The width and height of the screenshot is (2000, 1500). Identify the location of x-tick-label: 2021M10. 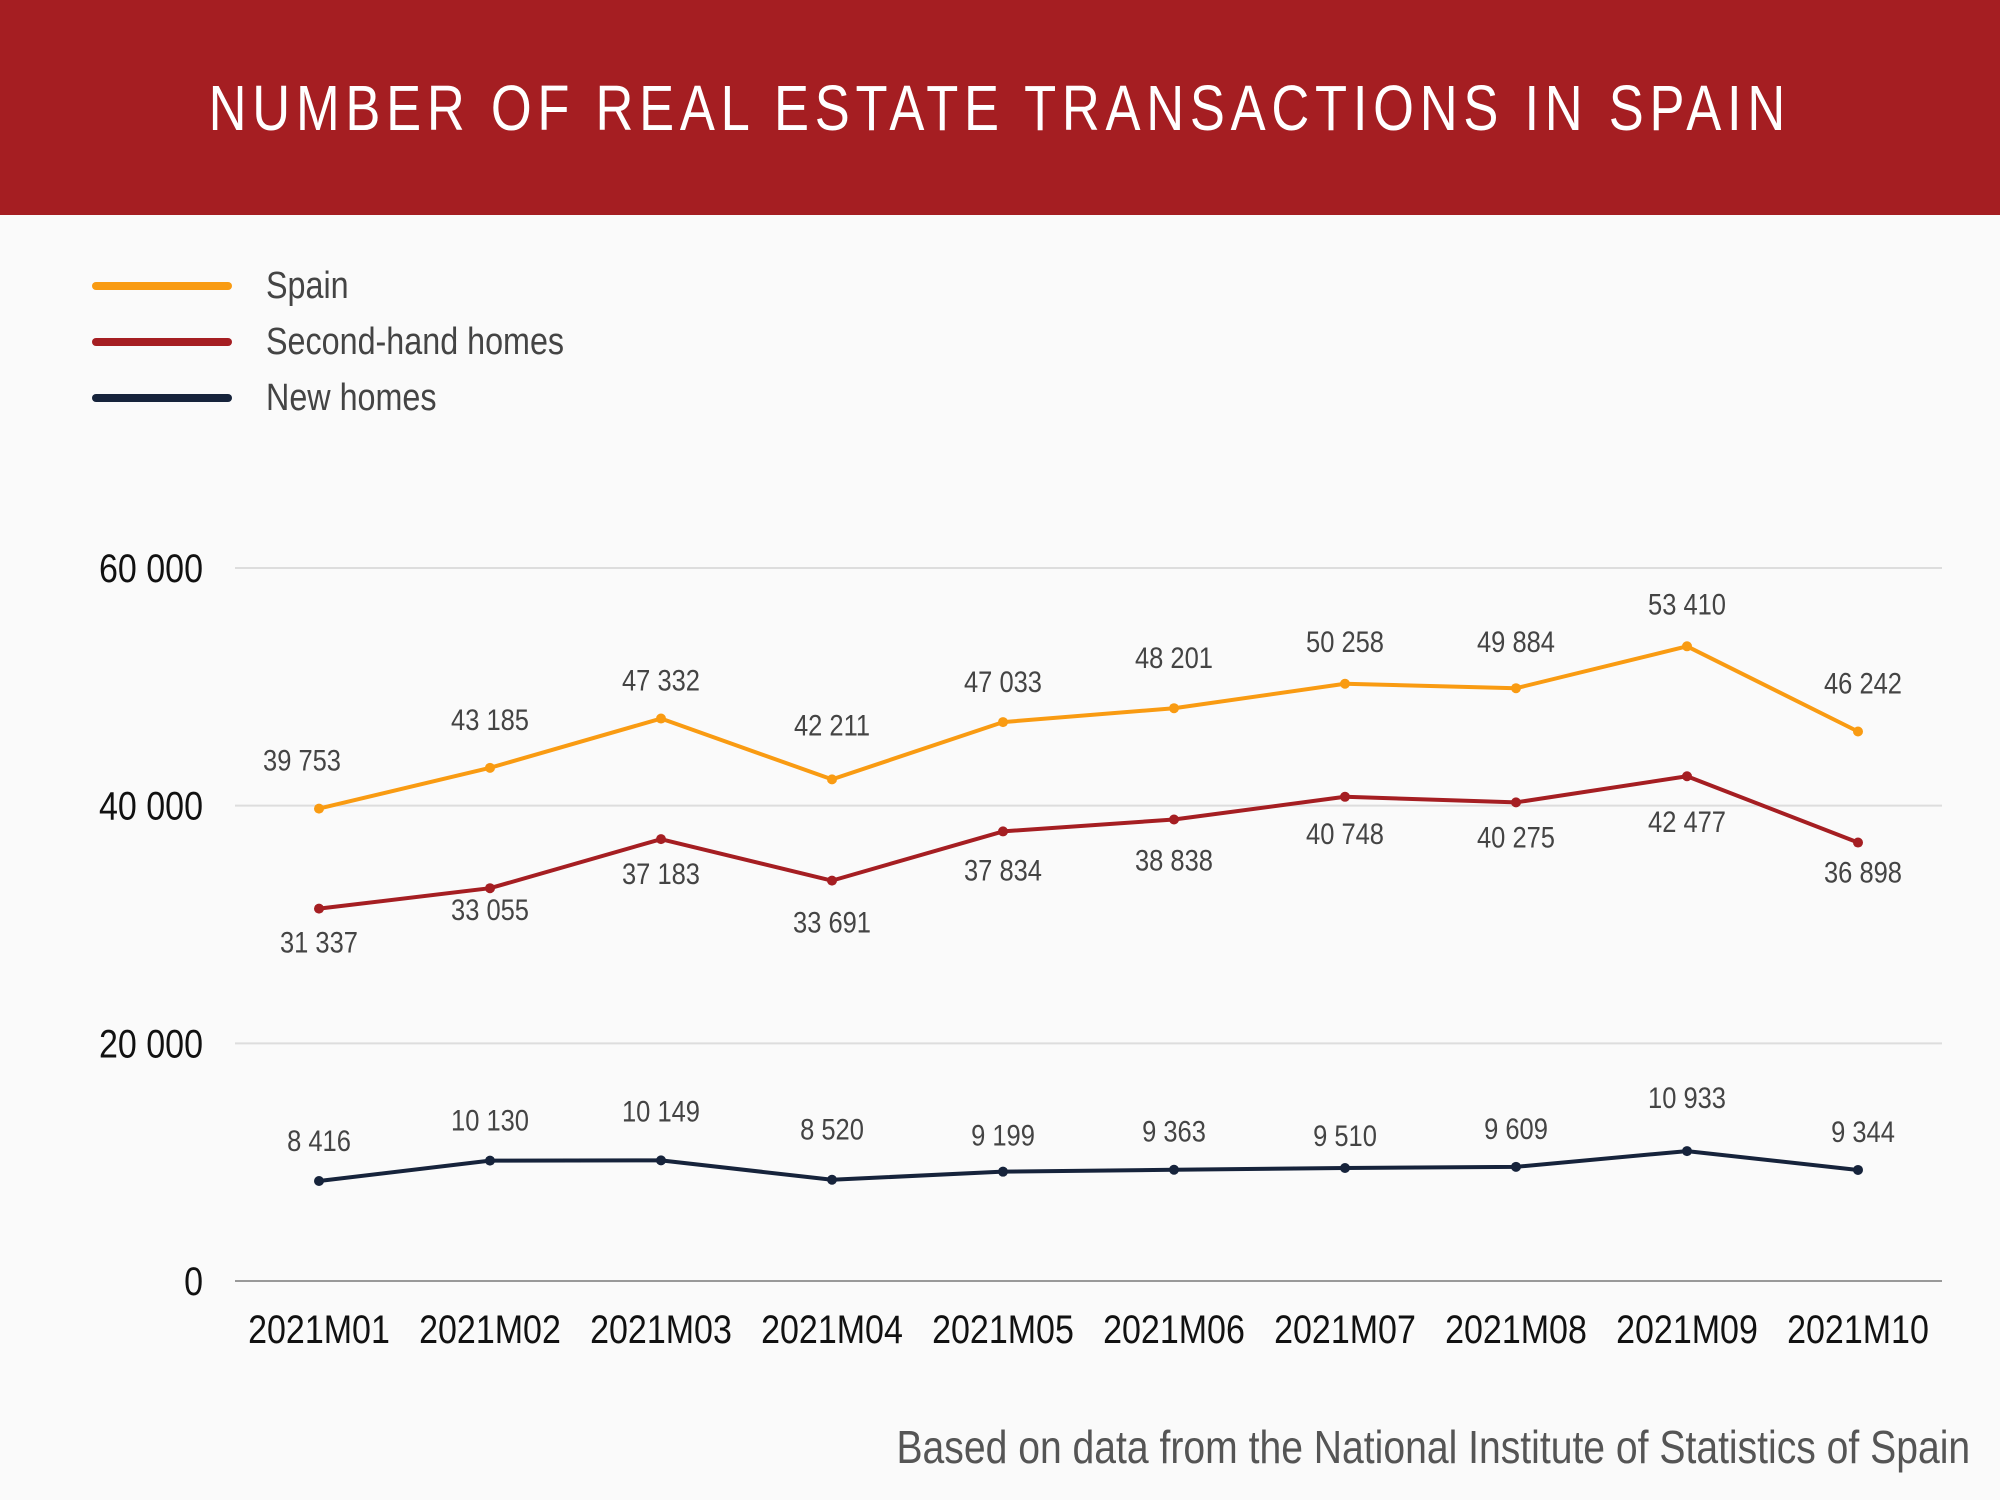
(1858, 1328).